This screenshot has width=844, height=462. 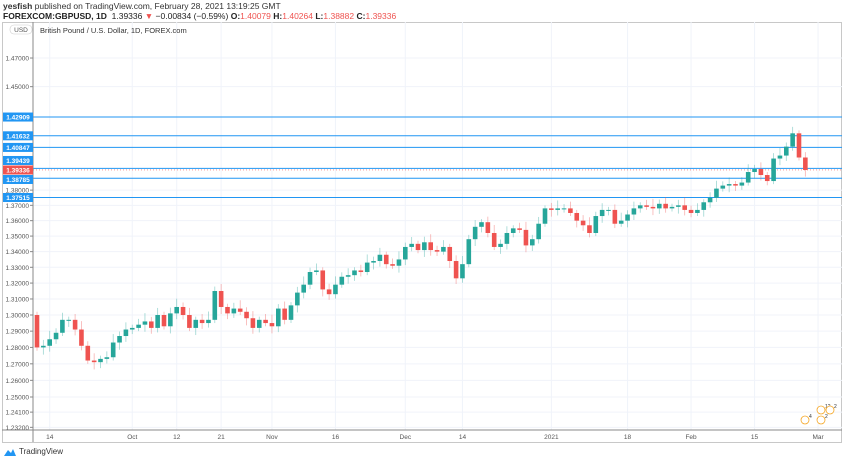 What do you see at coordinates (18, 348) in the screenshot?
I see `price-tick-label: 1.28000` at bounding box center [18, 348].